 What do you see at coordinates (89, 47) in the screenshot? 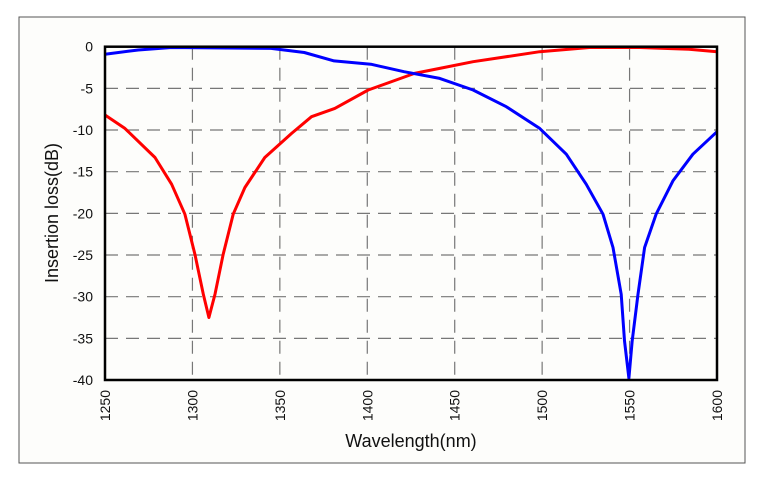
I see `y-tick-label: 0` at bounding box center [89, 47].